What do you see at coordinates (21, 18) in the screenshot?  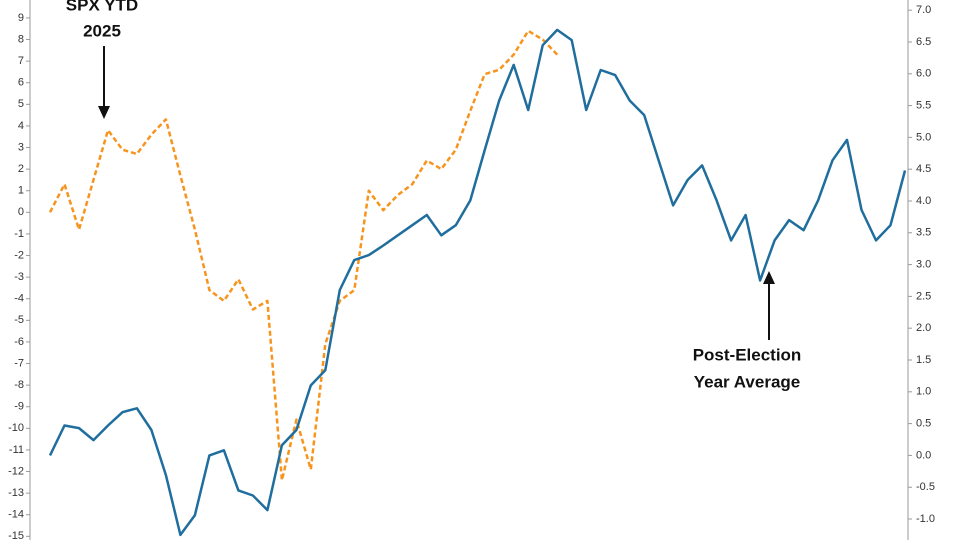 I see `y-tick-label: 9` at bounding box center [21, 18].